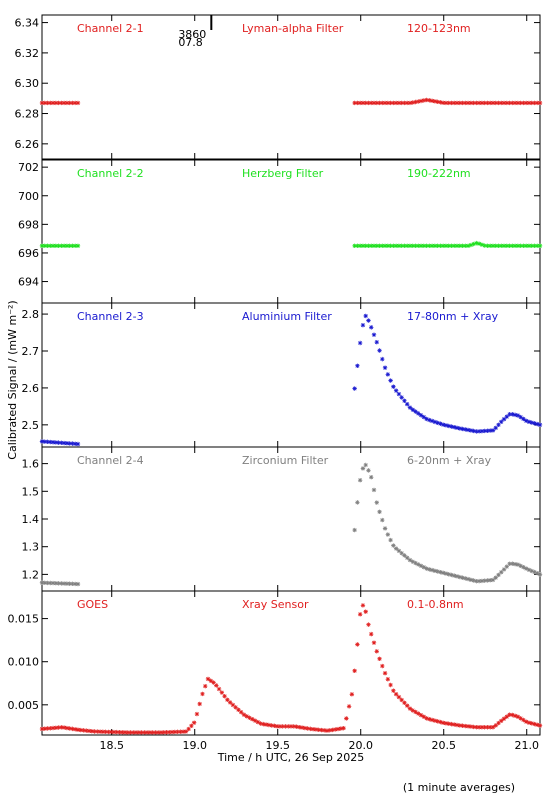  What do you see at coordinates (28, 282) in the screenshot?
I see `y-tick-label: 694` at bounding box center [28, 282].